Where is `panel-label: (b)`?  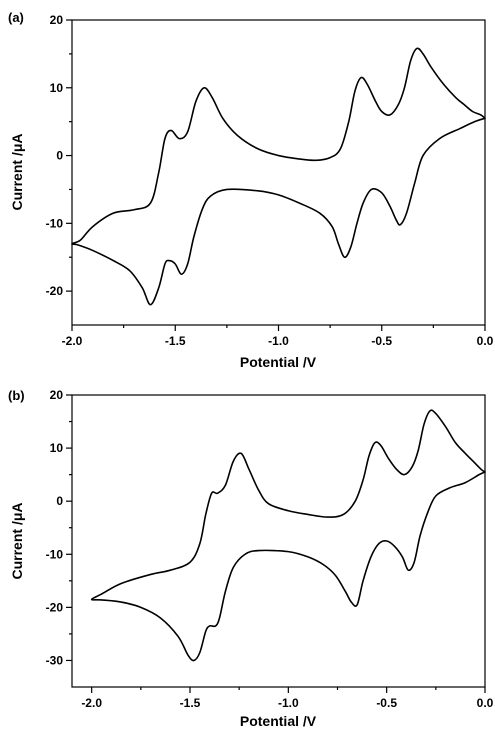 panel-label: (b) is located at coordinates (16, 395).